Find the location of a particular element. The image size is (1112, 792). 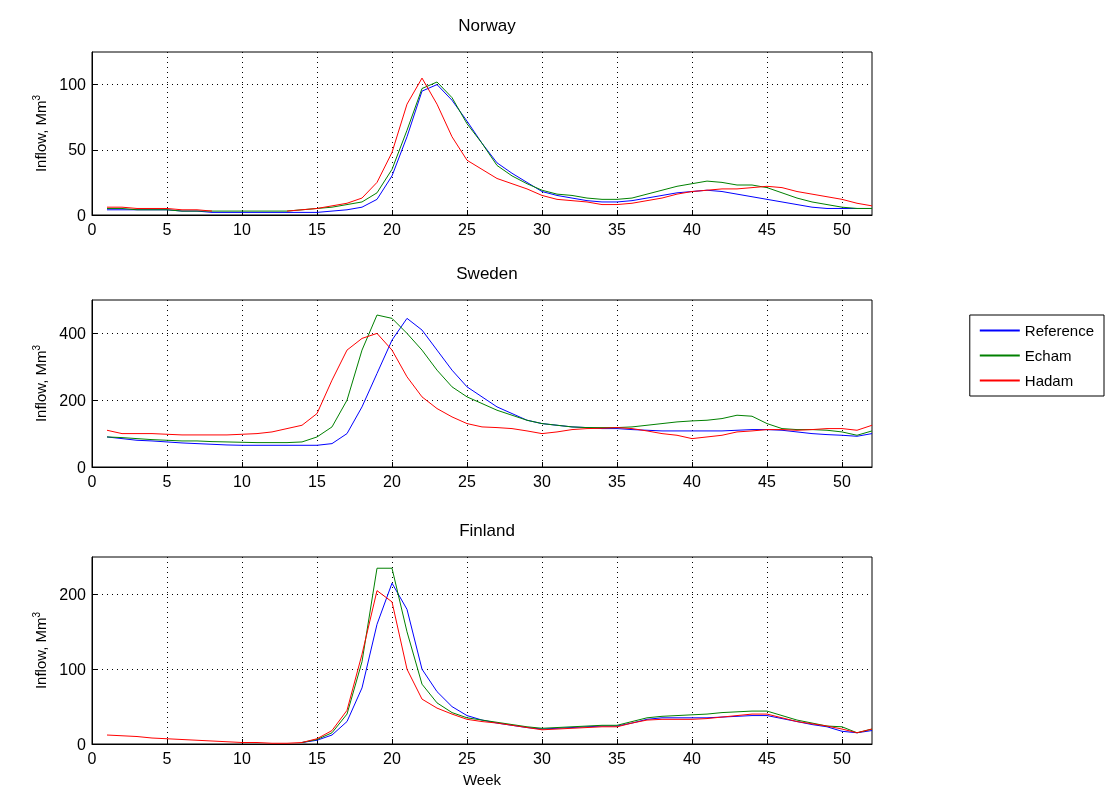

x-axis-title: Week is located at coordinates (482, 779).